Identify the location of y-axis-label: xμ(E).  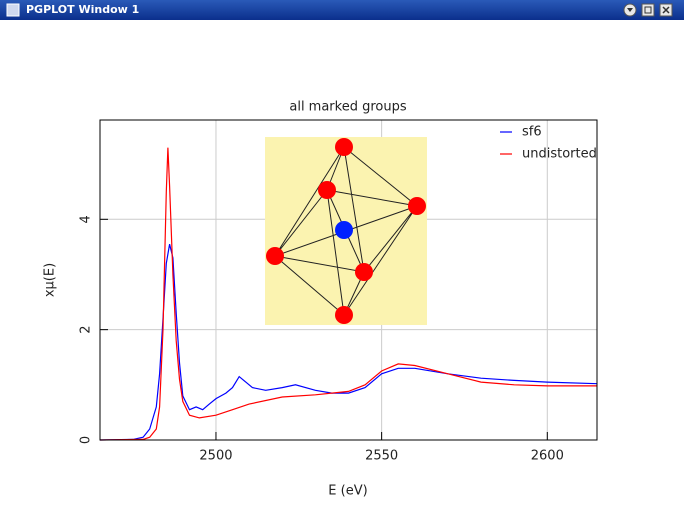
(50, 280).